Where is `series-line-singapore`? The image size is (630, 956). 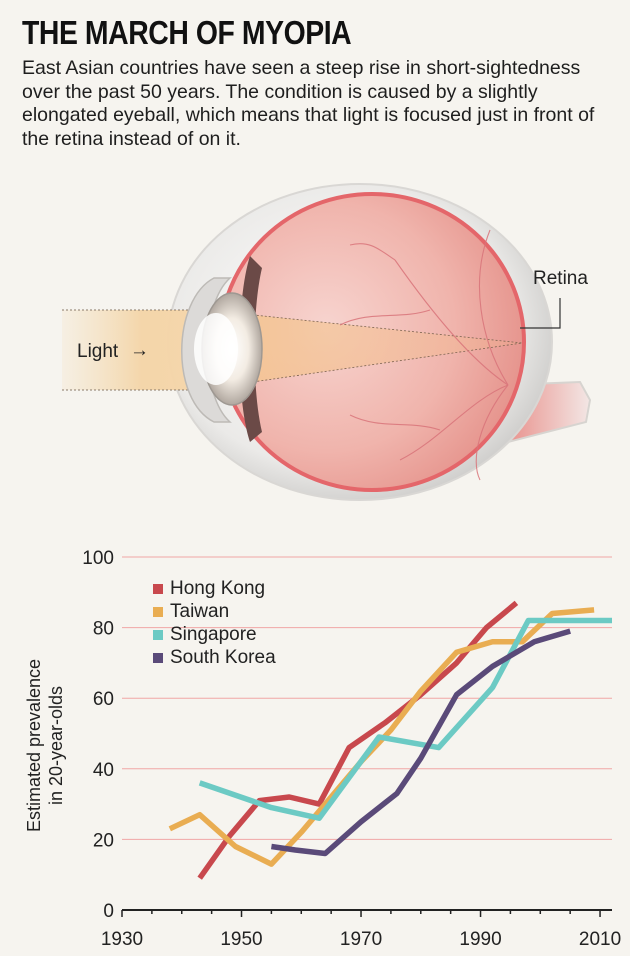 series-line-singapore is located at coordinates (405, 719).